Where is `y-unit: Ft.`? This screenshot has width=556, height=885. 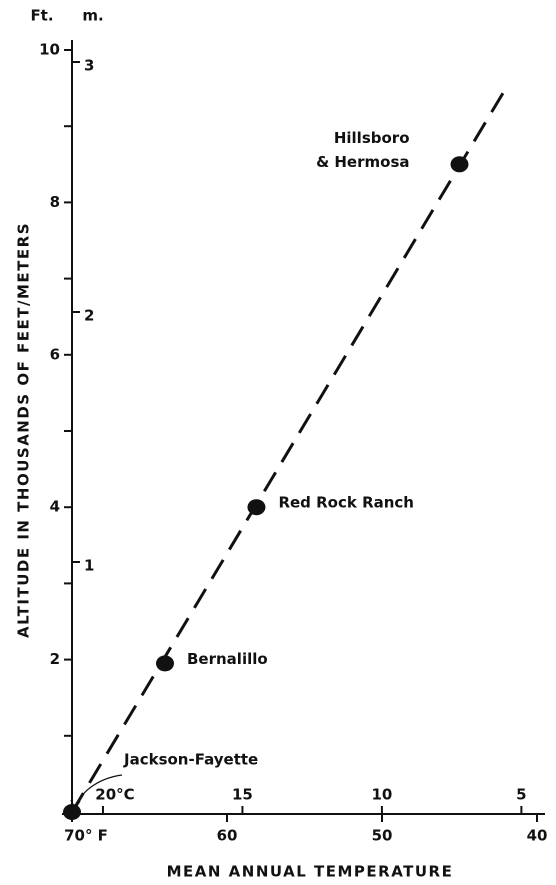 y-unit: Ft. is located at coordinates (41, 16).